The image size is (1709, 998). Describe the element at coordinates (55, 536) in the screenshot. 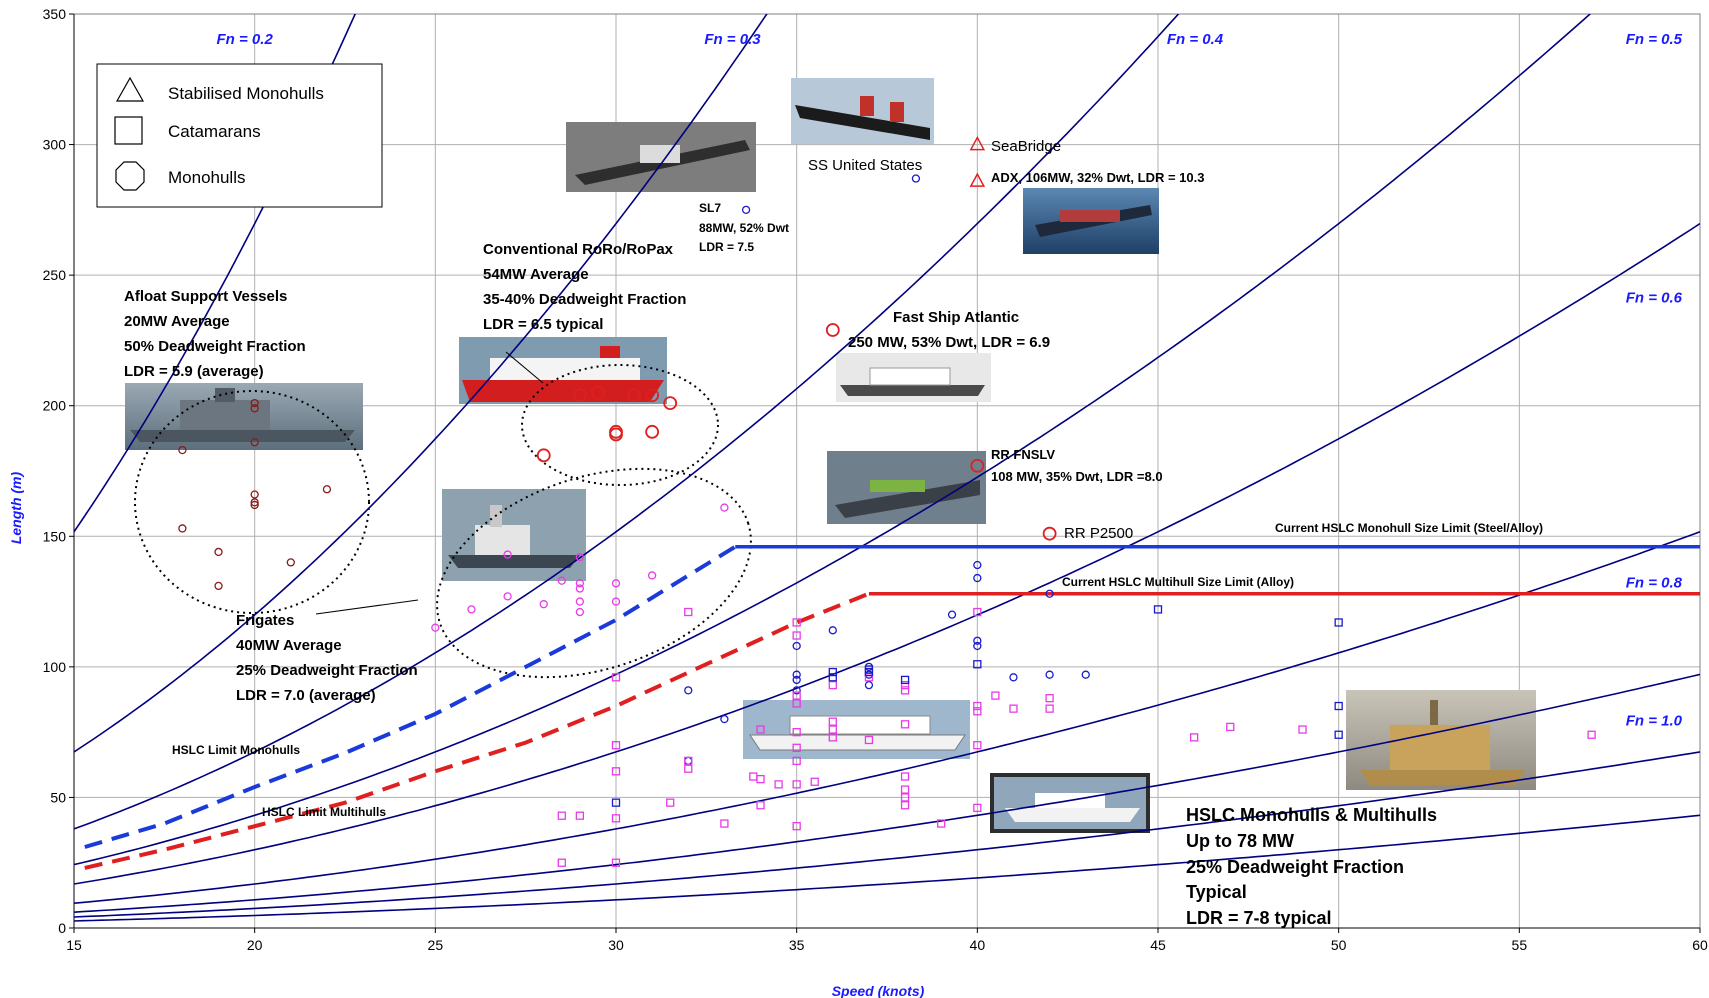

I see `y-tick-label: 150` at that location.